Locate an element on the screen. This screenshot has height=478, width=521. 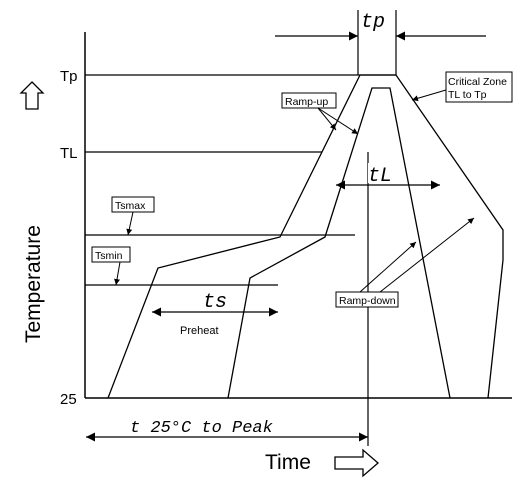
ramp-up-label: Ramp-up is located at coordinates (306, 102).